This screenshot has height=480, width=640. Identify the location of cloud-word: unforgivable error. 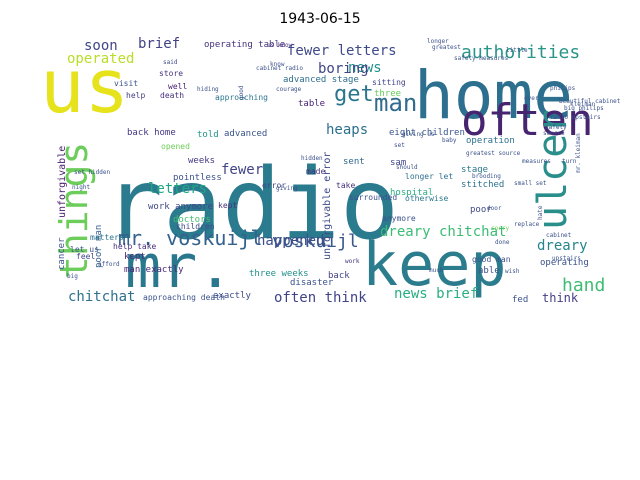
(327, 206).